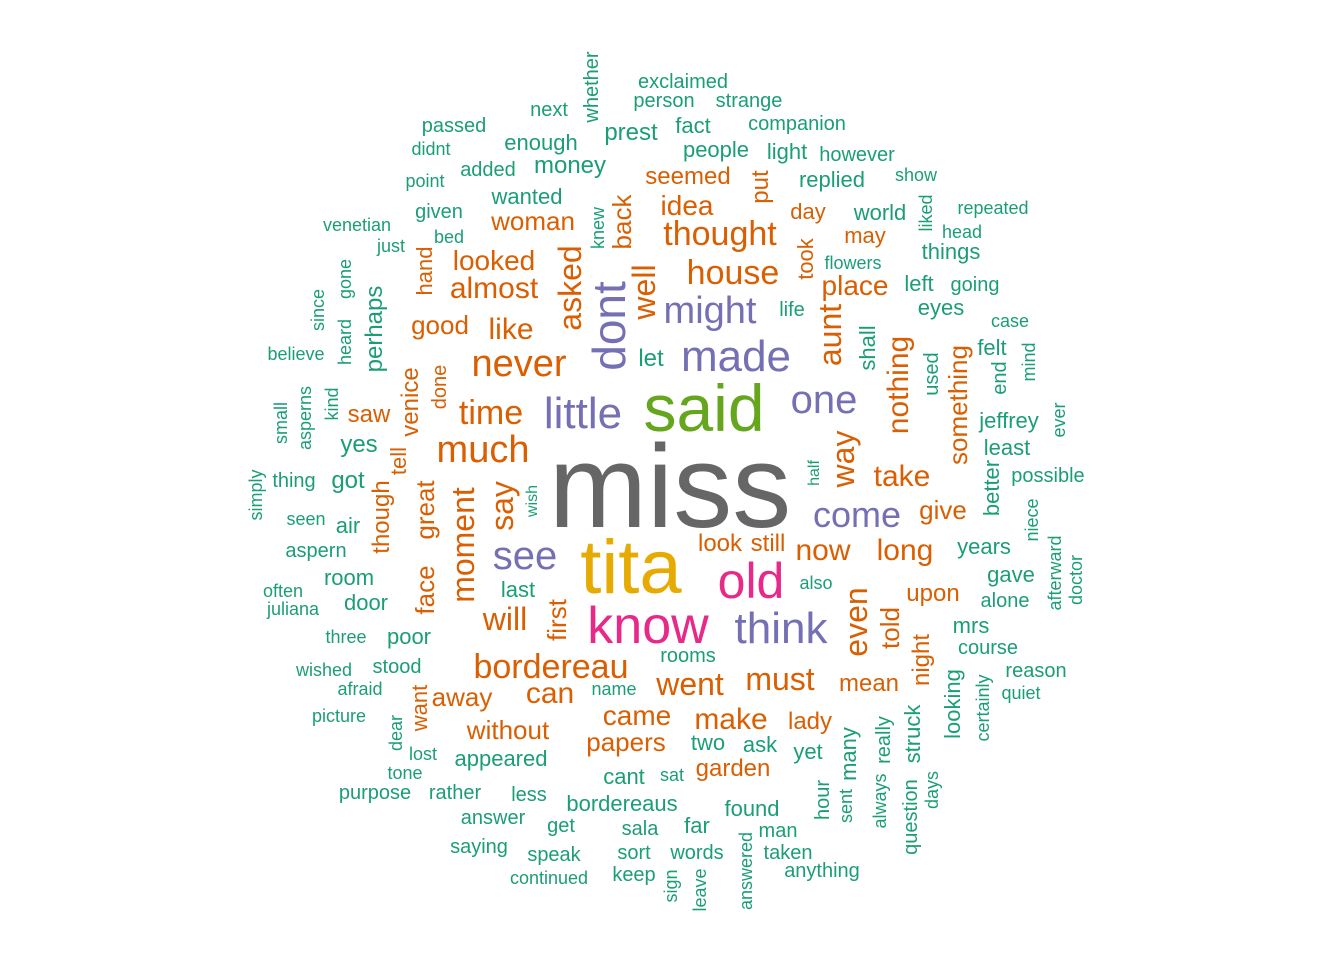 The image size is (1344, 960). I want to click on cloud-word-night: night, so click(921, 660).